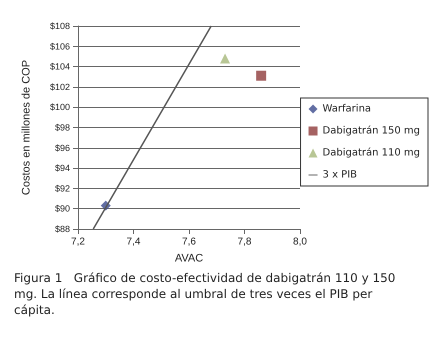 This screenshot has width=440, height=350. What do you see at coordinates (189, 242) in the screenshot?
I see `x-tick-label: 7,6` at bounding box center [189, 242].